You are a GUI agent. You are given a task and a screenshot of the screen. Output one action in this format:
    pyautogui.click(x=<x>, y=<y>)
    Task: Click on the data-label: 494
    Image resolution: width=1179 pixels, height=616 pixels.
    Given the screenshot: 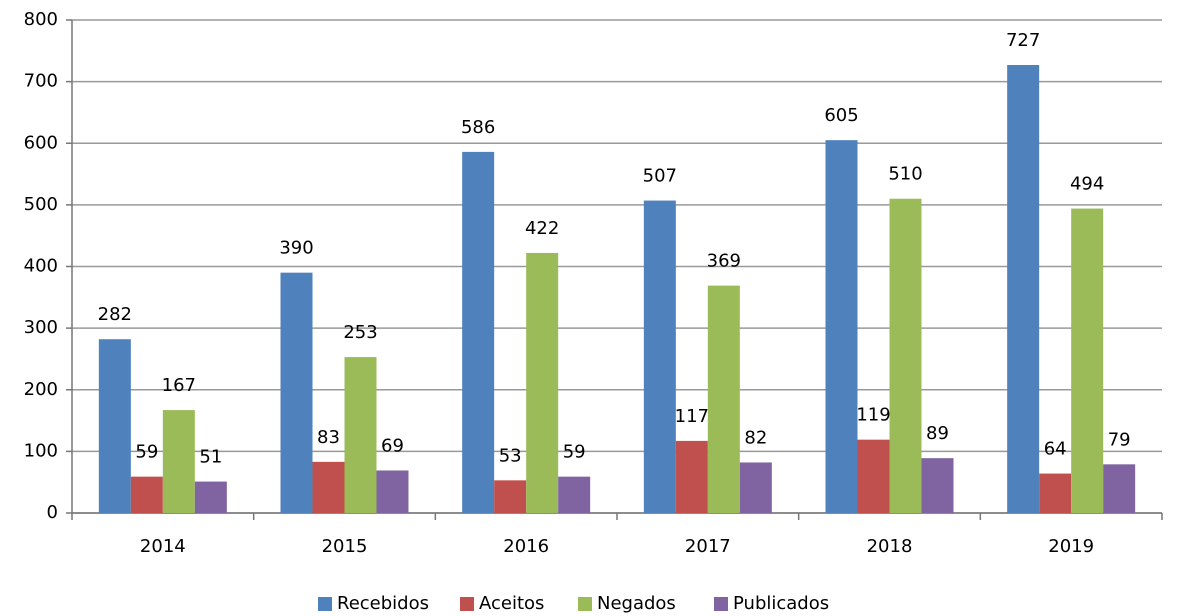 What is the action you would take?
    pyautogui.click(x=1087, y=184)
    